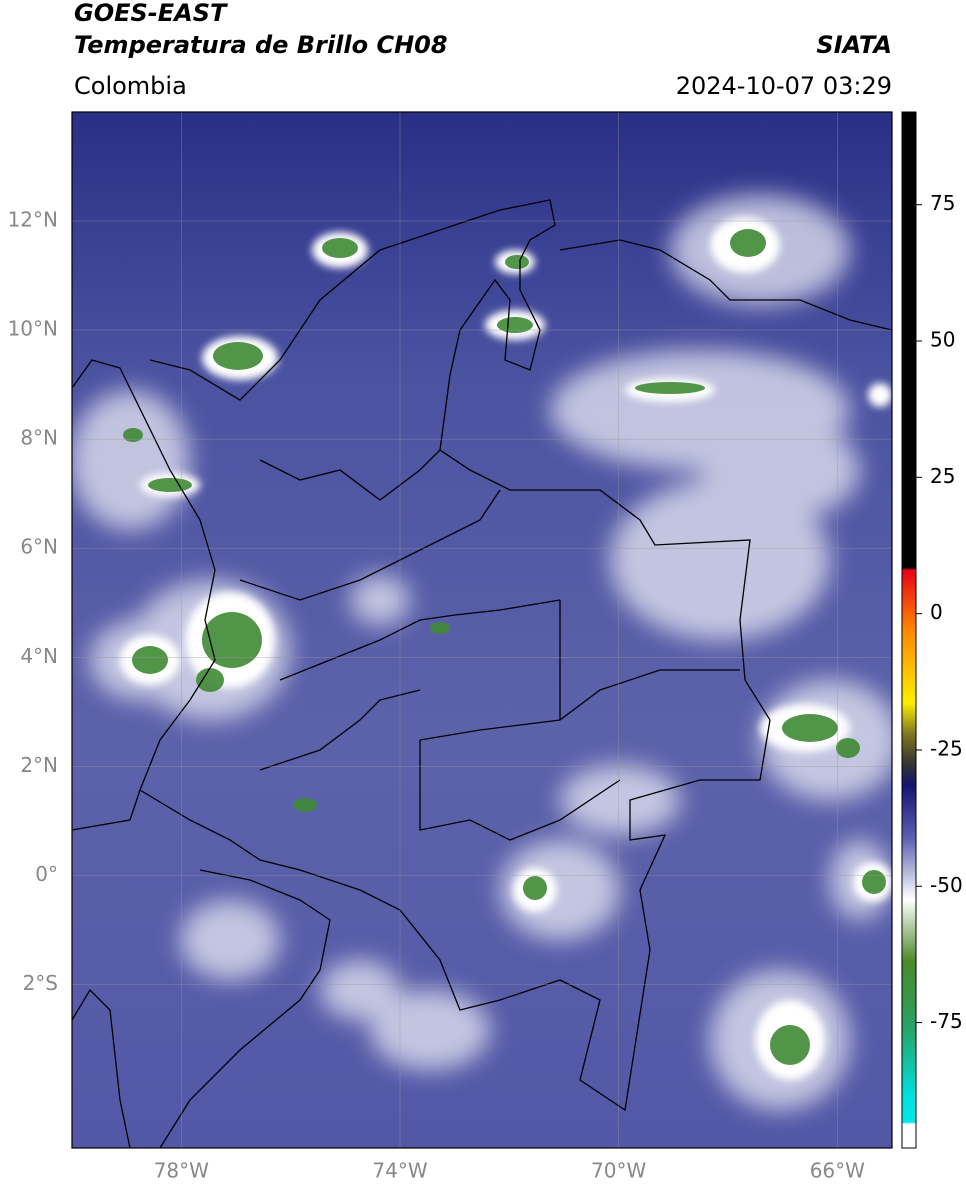  Describe the element at coordinates (946, 885) in the screenshot. I see `colorbar-tick-label: -50` at that location.